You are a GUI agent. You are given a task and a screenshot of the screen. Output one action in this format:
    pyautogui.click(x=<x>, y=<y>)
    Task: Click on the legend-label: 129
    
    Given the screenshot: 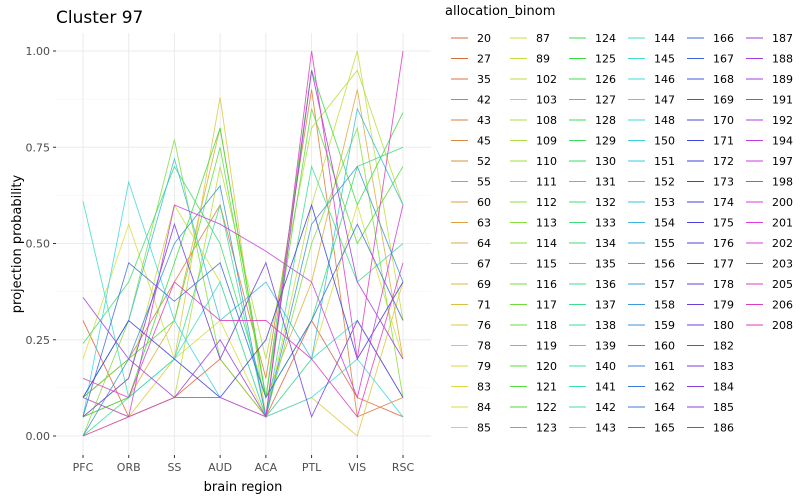 What is the action you would take?
    pyautogui.click(x=605, y=141)
    